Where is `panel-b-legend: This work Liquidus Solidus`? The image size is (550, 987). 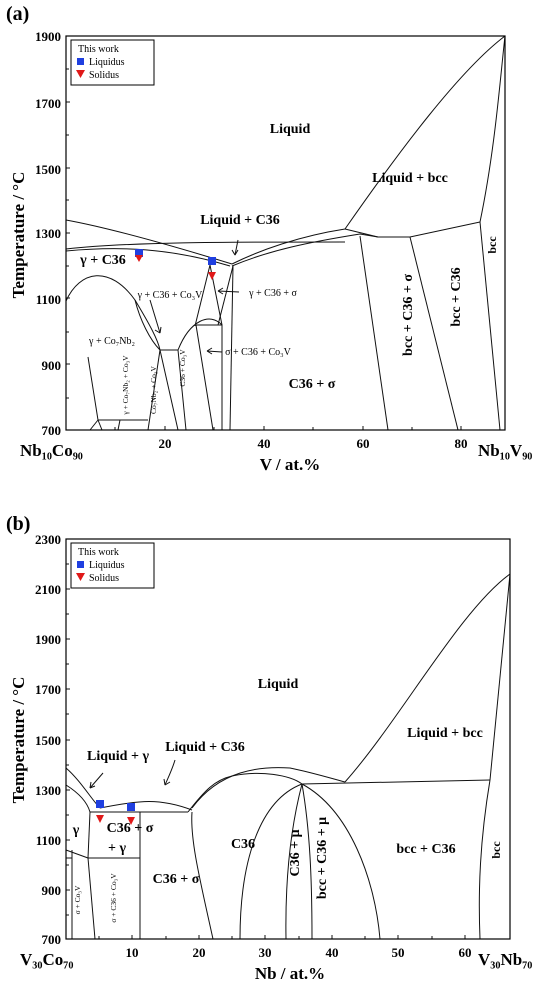 panel-b-legend: This work Liquidus Solidus is located at coordinates (112, 565).